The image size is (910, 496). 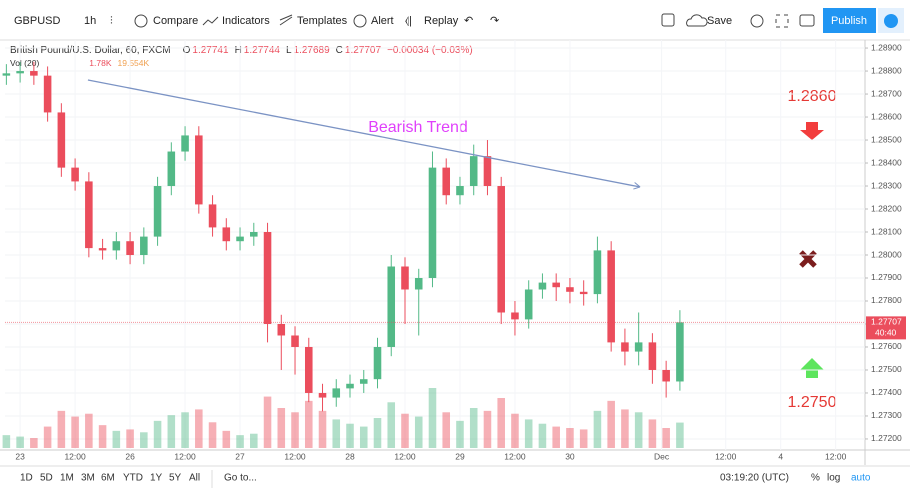 I want to click on volume-ma: 19.554K, so click(x=134, y=63).